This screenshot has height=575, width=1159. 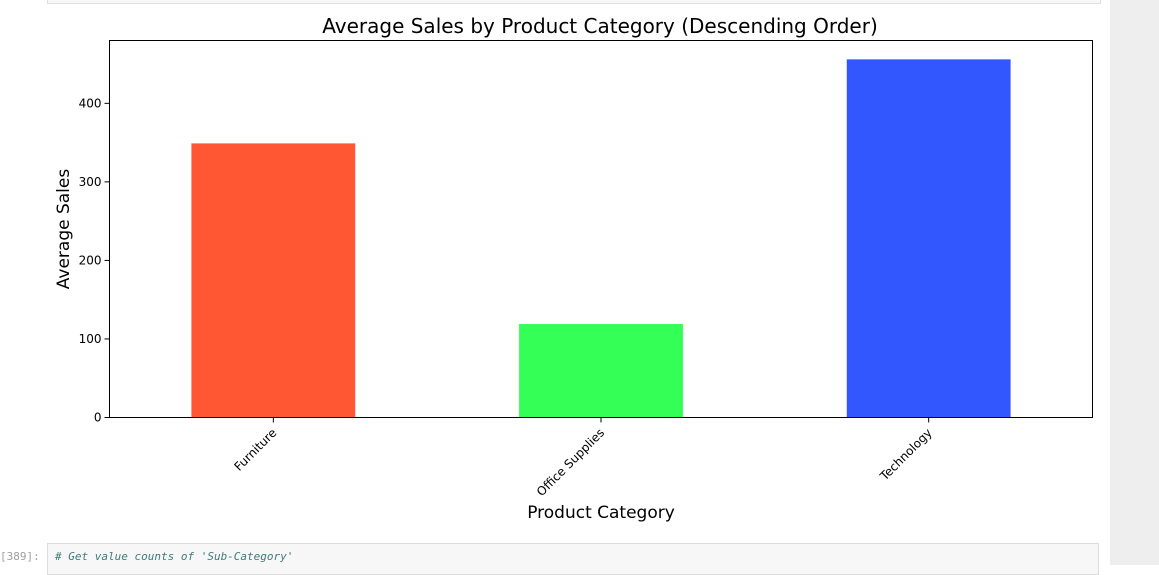 I want to click on y-tick-label: 0, so click(x=98, y=418).